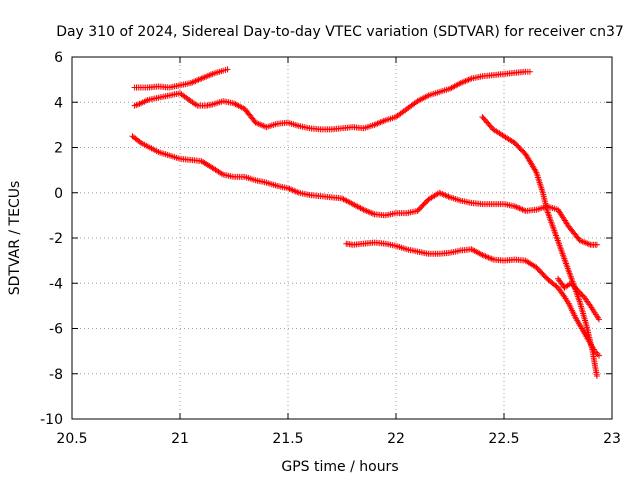 This screenshot has width=640, height=484. I want to click on y-tick-label: -6, so click(56, 330).